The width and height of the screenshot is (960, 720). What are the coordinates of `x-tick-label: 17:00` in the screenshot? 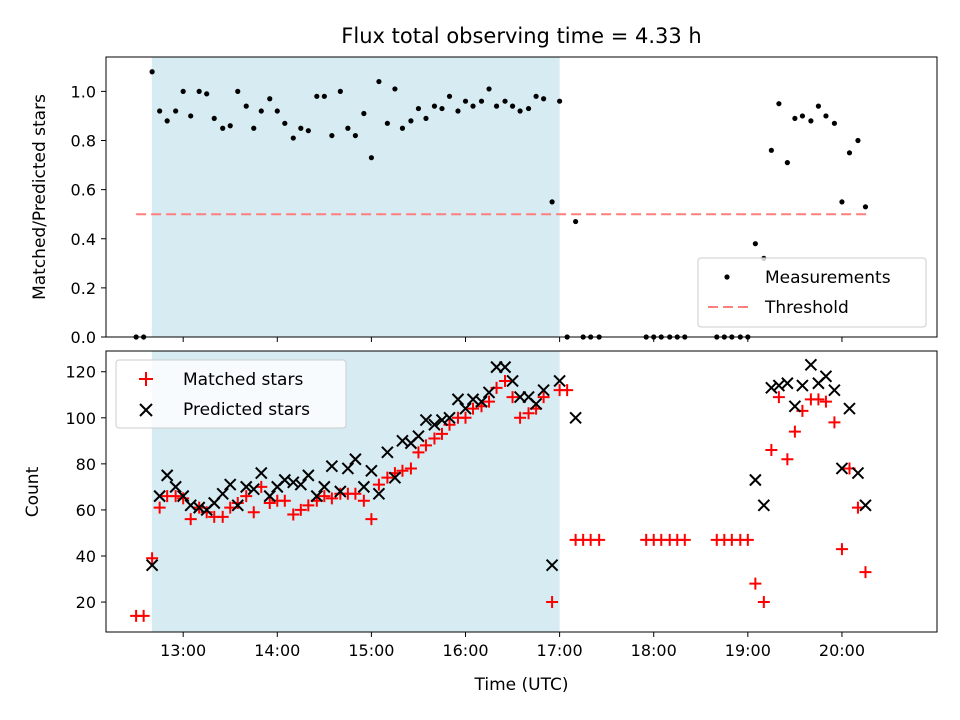 It's located at (560, 650).